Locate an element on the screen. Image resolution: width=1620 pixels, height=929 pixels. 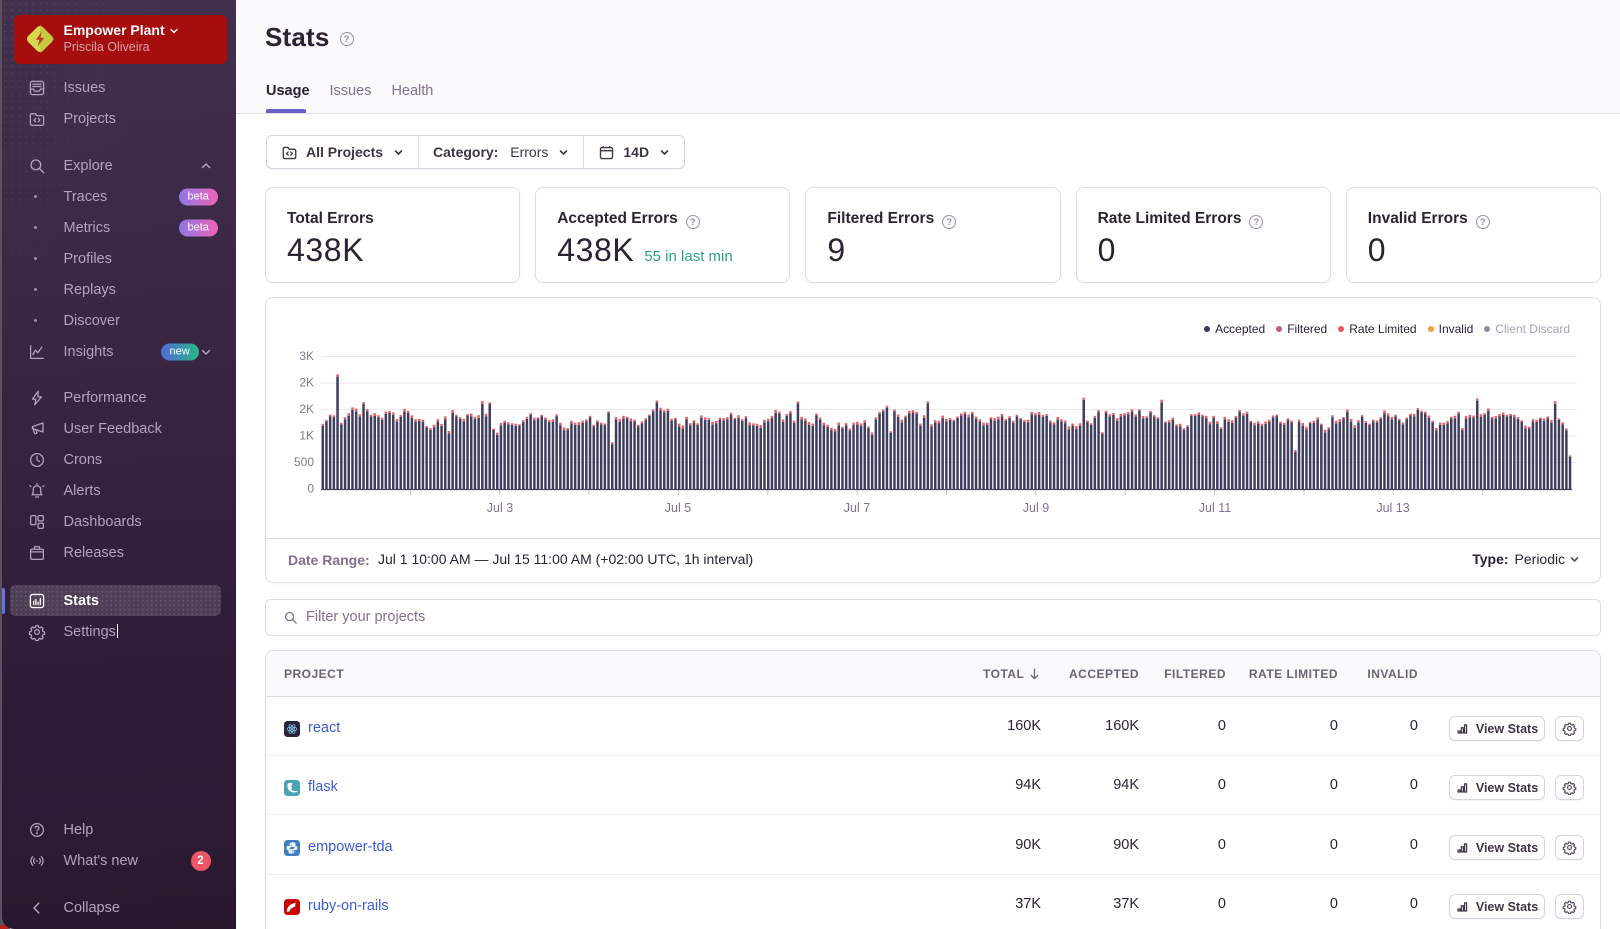
svg-text: Jul 9 is located at coordinates (1036, 508).